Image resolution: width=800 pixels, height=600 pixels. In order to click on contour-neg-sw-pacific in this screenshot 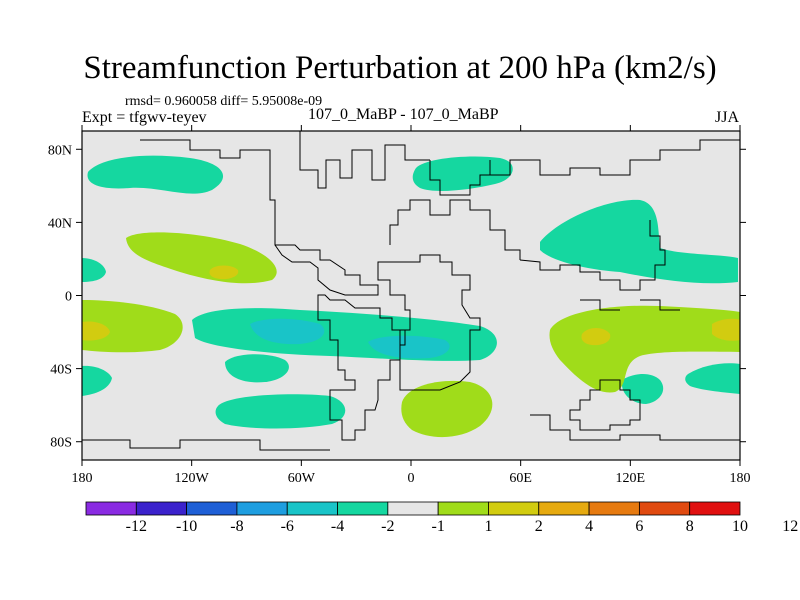, I will do `click(97, 380)`.